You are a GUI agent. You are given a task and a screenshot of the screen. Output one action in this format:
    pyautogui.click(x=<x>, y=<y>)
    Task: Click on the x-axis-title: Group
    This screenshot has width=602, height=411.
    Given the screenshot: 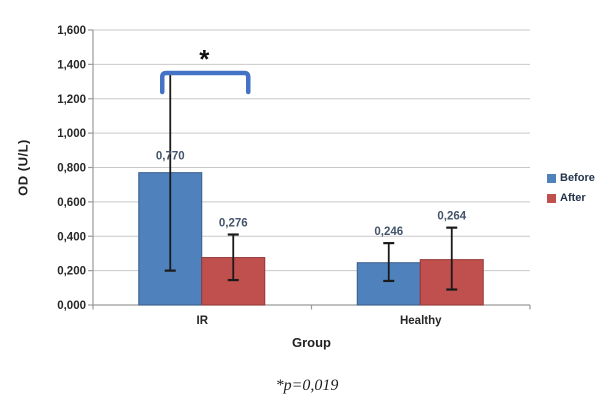 What is the action you would take?
    pyautogui.click(x=311, y=342)
    